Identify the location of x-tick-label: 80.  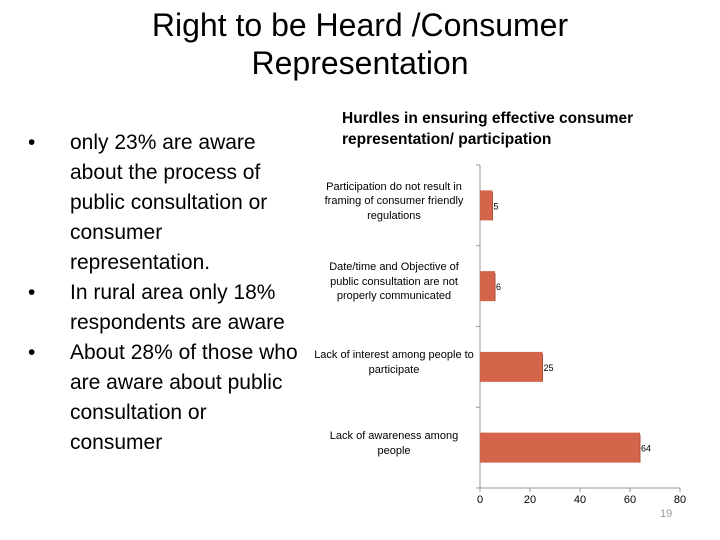
(680, 500).